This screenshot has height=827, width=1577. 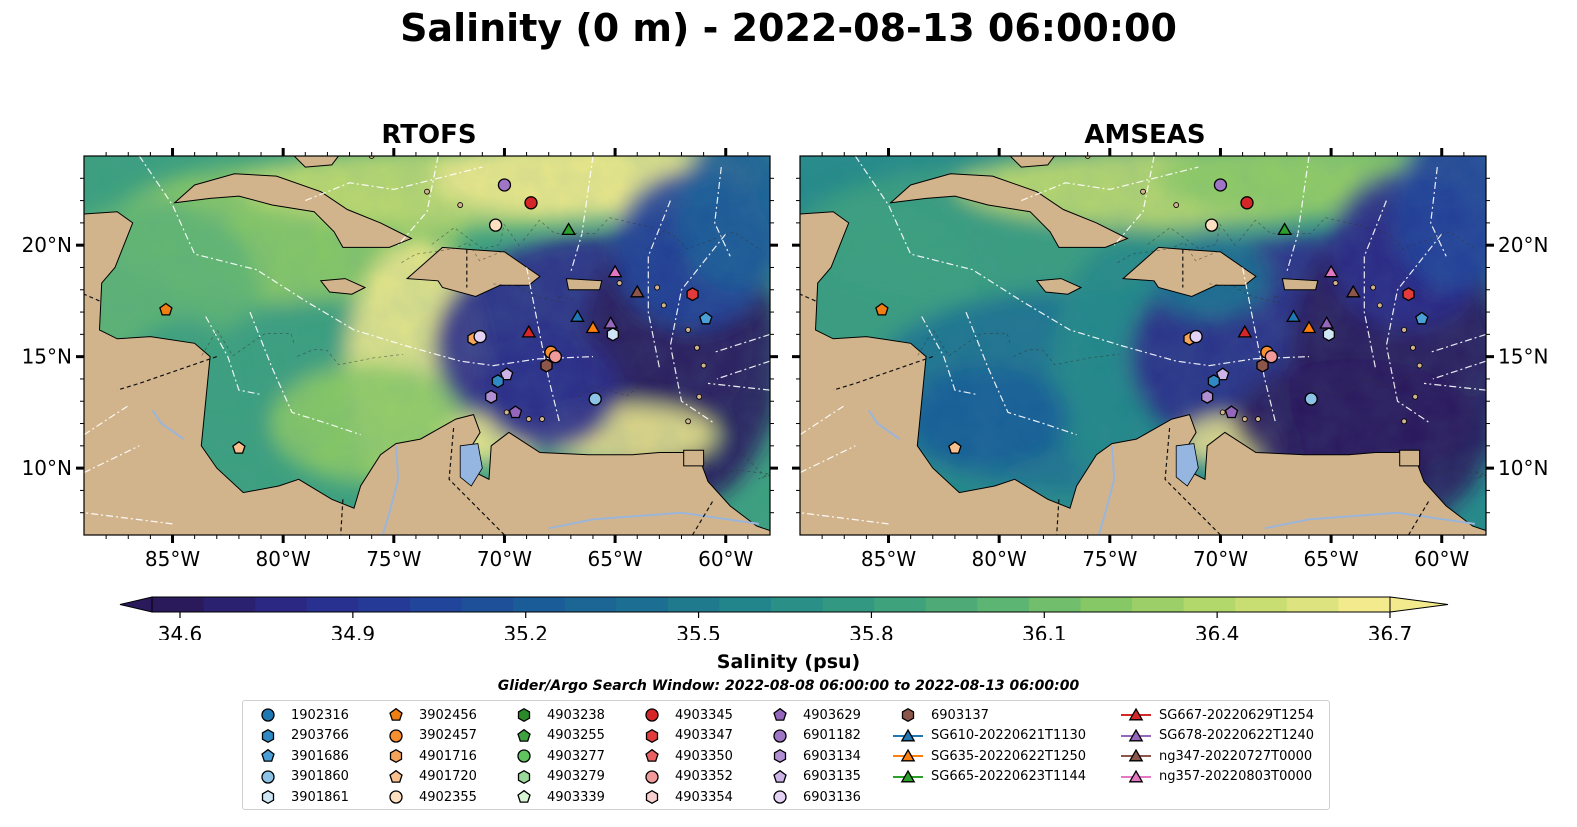 What do you see at coordinates (832, 756) in the screenshot?
I see `legend-label: 6903134` at bounding box center [832, 756].